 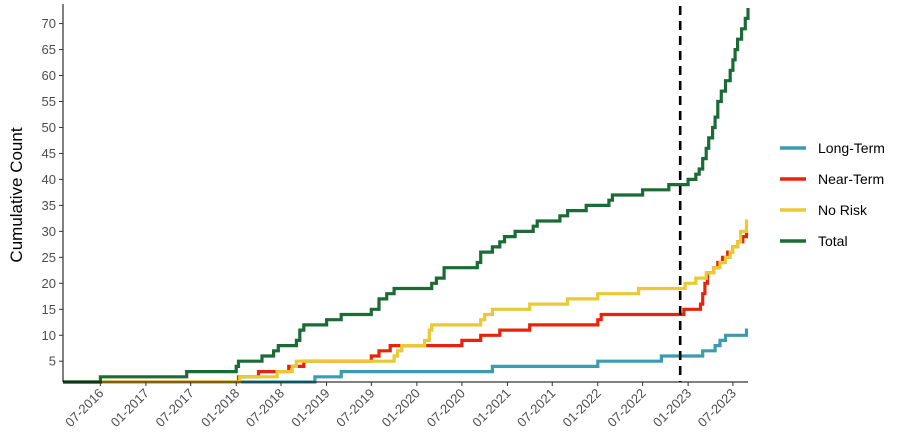 What do you see at coordinates (833, 241) in the screenshot?
I see `legend-label-total: Total` at bounding box center [833, 241].